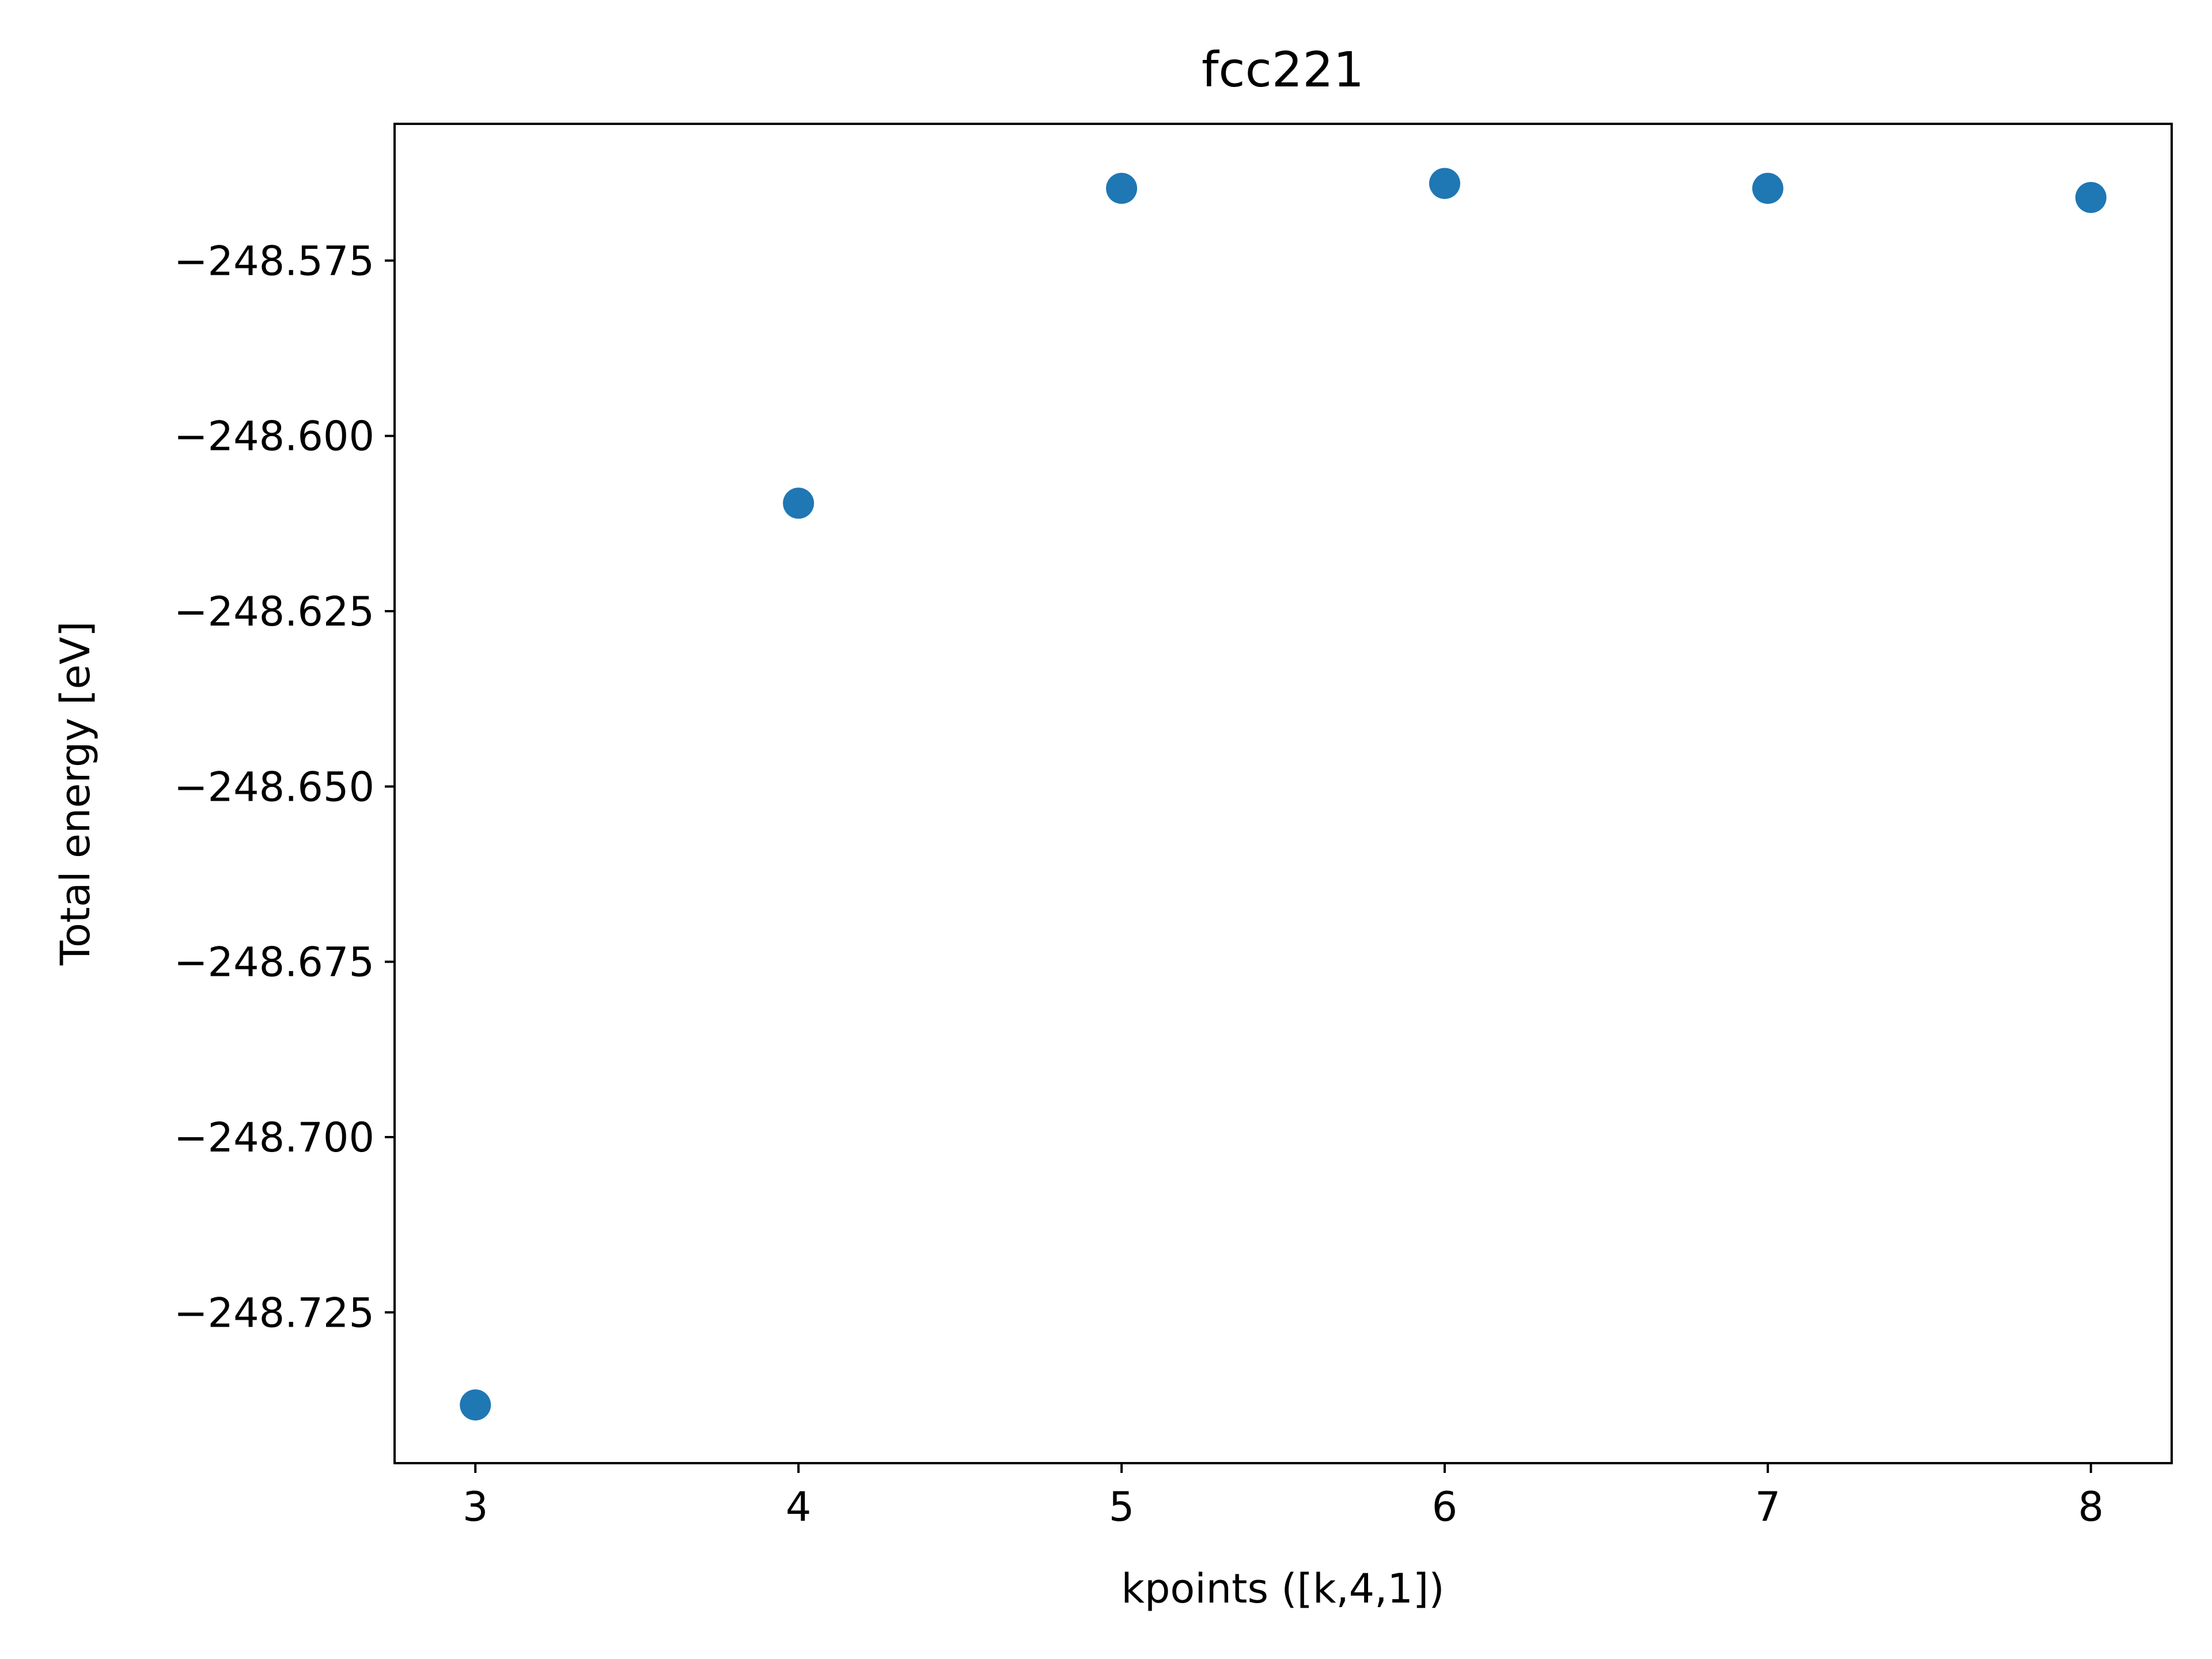  What do you see at coordinates (274, 786) in the screenshot?
I see `y-tick-label: −248.650` at bounding box center [274, 786].